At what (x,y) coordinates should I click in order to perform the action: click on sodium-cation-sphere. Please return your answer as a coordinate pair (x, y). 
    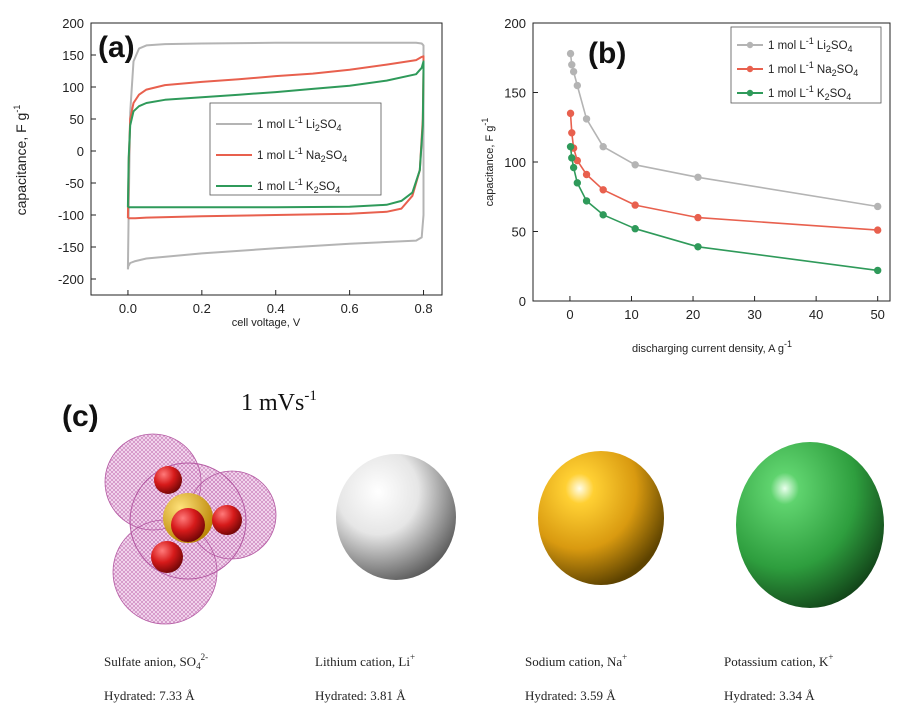
    Looking at the image, I should click on (601, 518).